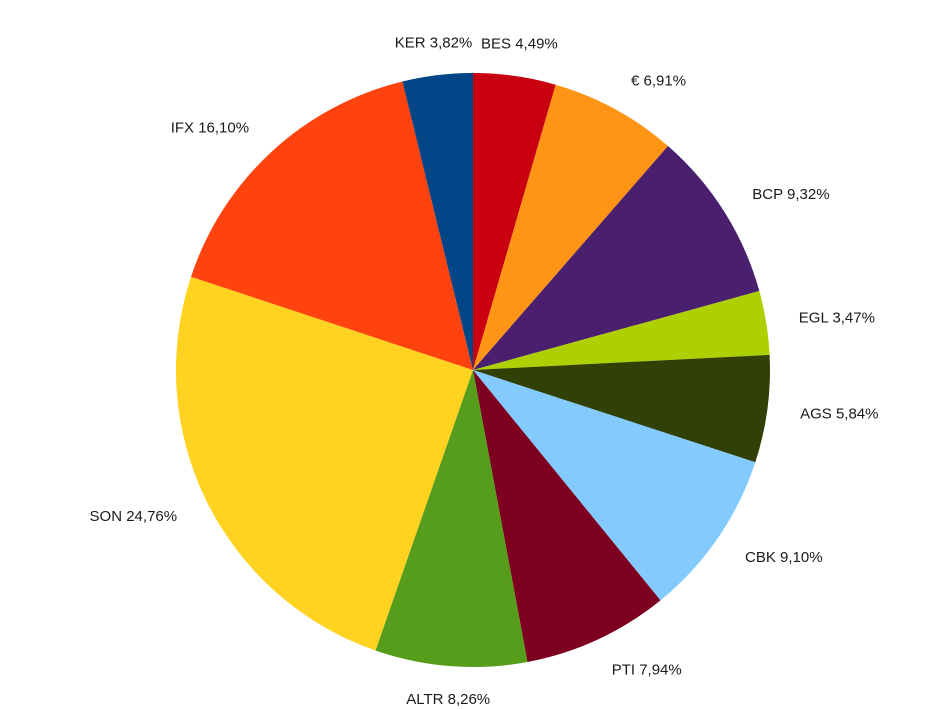 The width and height of the screenshot is (945, 709). Describe the element at coordinates (451, 519) in the screenshot. I see `pie-slice-altr` at that location.